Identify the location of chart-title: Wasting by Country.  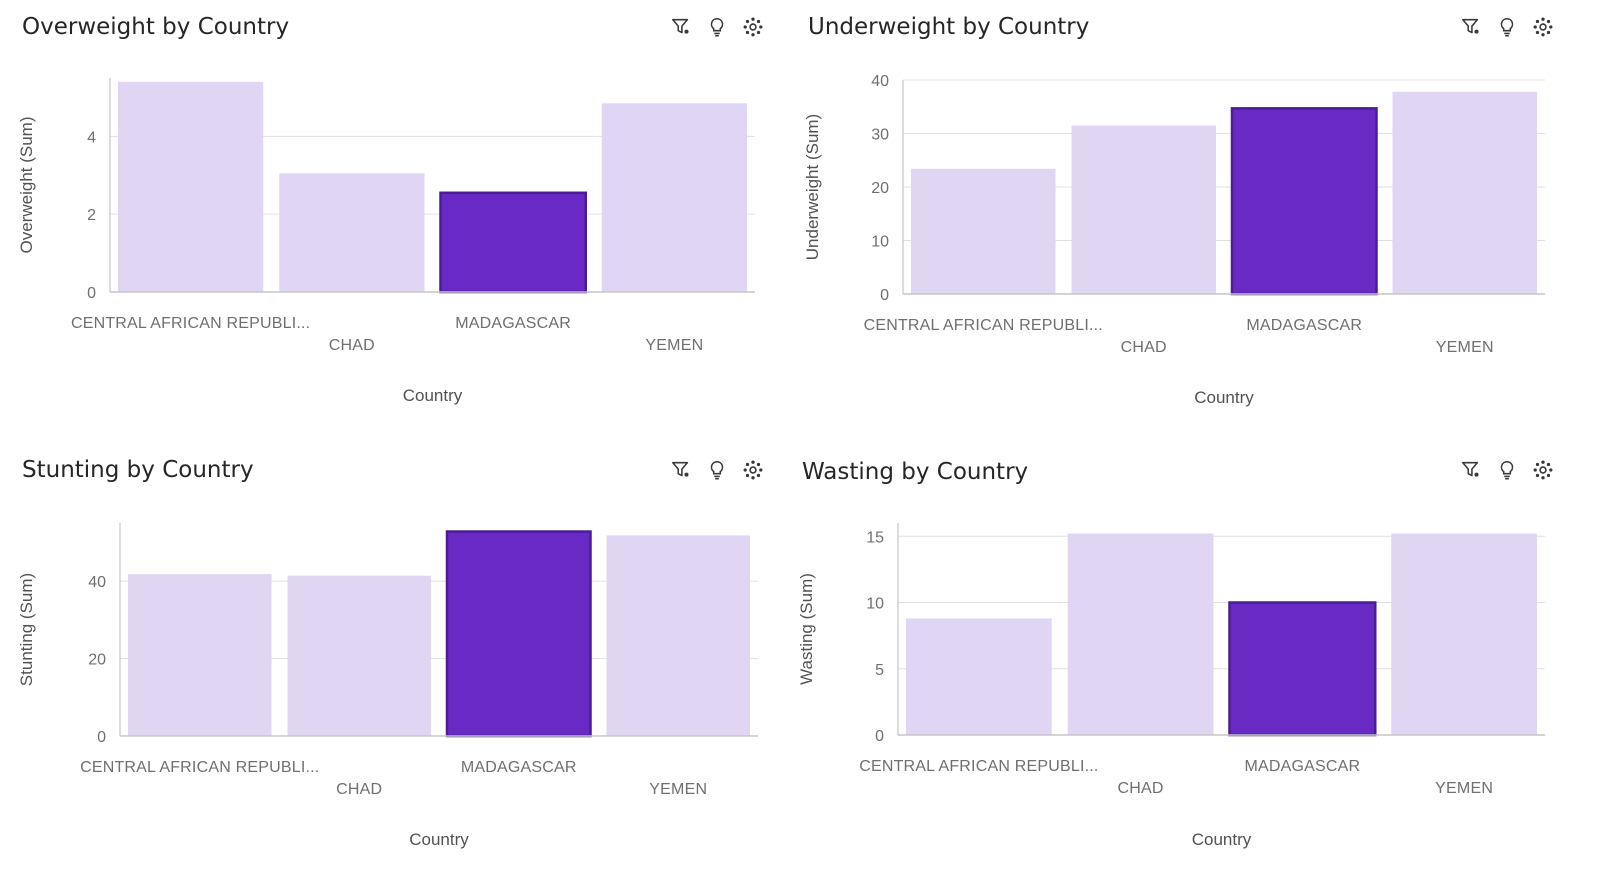
(915, 472).